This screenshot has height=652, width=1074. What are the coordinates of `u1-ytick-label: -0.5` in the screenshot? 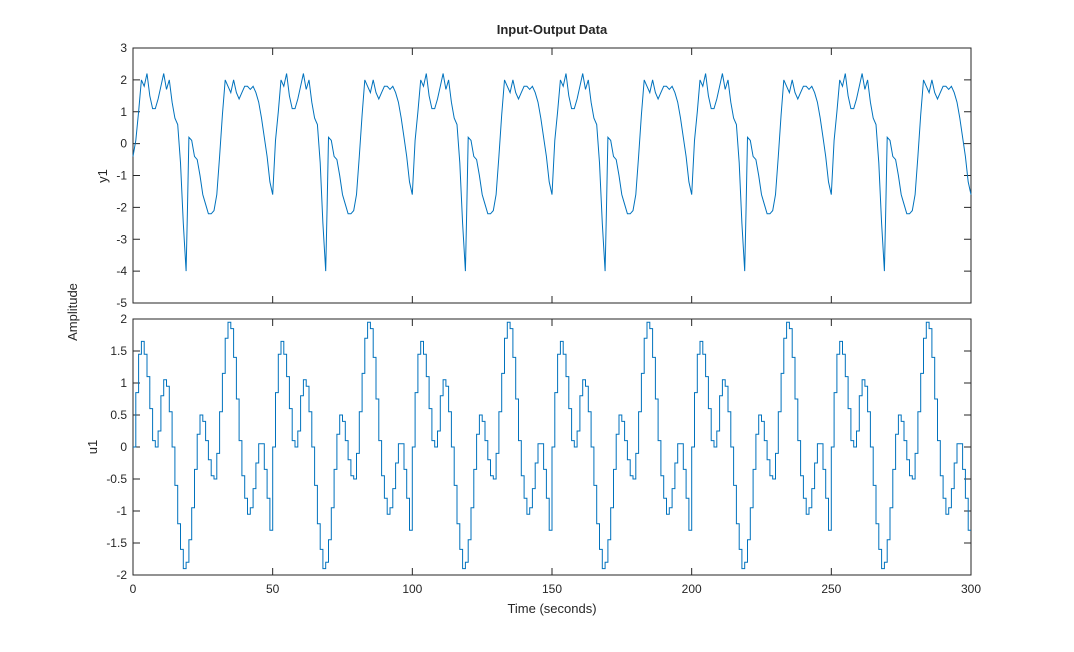 It's located at (116, 479).